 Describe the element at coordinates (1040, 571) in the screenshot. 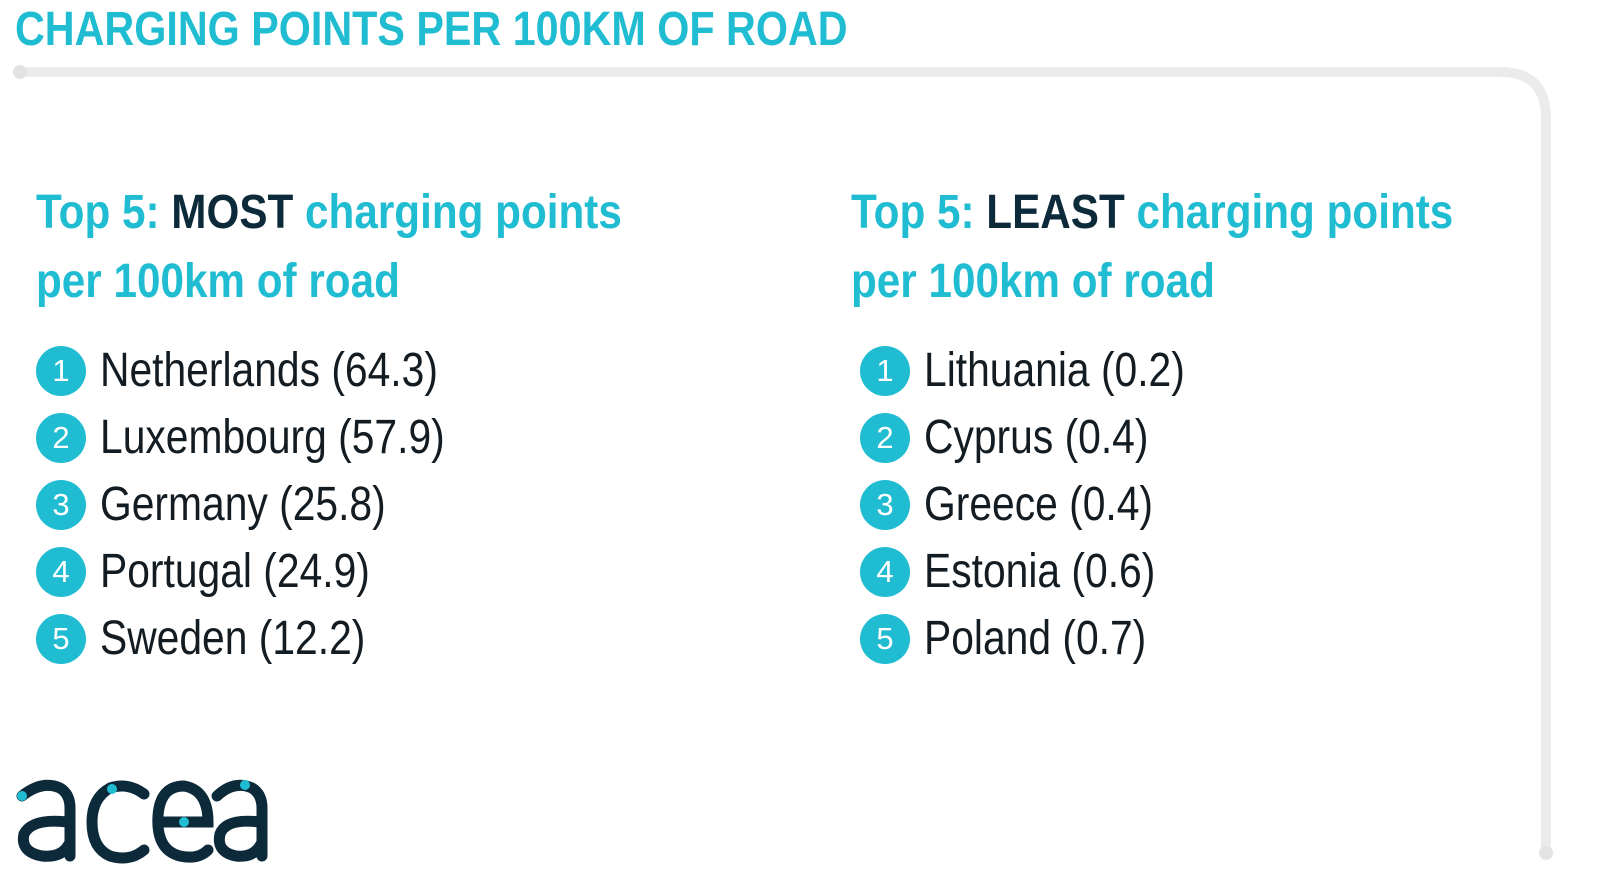

I see `rank-text: Estonia (0.6)` at that location.